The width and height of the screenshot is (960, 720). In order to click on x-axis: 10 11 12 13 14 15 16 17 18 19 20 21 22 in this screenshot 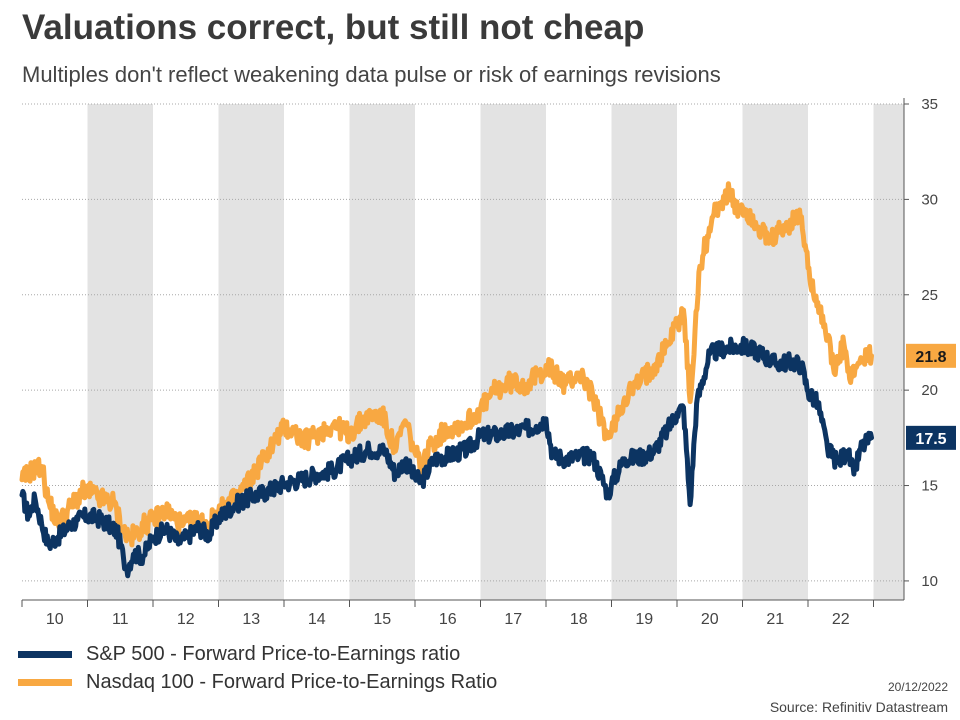, I will do `click(462, 613)`.